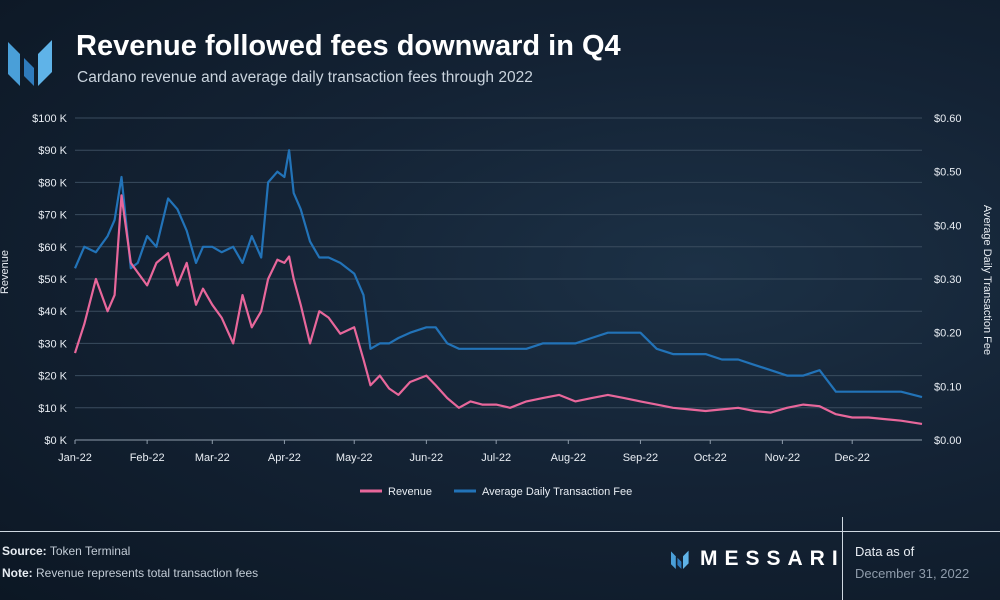 This screenshot has width=1000, height=600. Describe the element at coordinates (948, 226) in the screenshot. I see `y2-tick-label: $0.40` at that location.